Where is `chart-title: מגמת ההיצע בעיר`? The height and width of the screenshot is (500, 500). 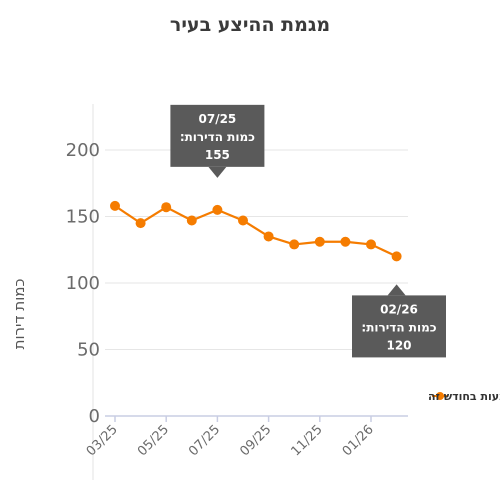 chart-title: מגמת ההיצע בעיר is located at coordinates (250, 25).